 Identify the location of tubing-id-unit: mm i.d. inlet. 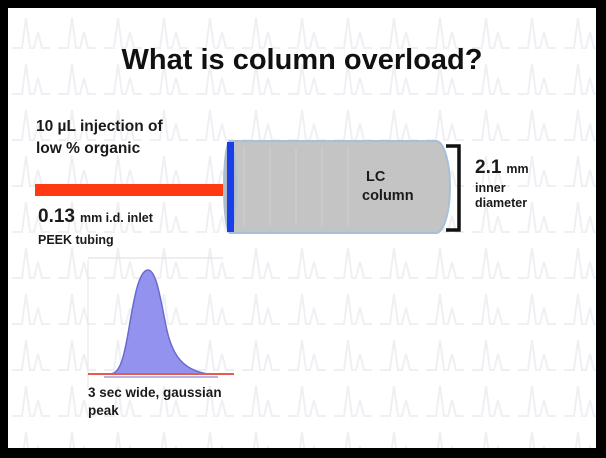
(116, 218).